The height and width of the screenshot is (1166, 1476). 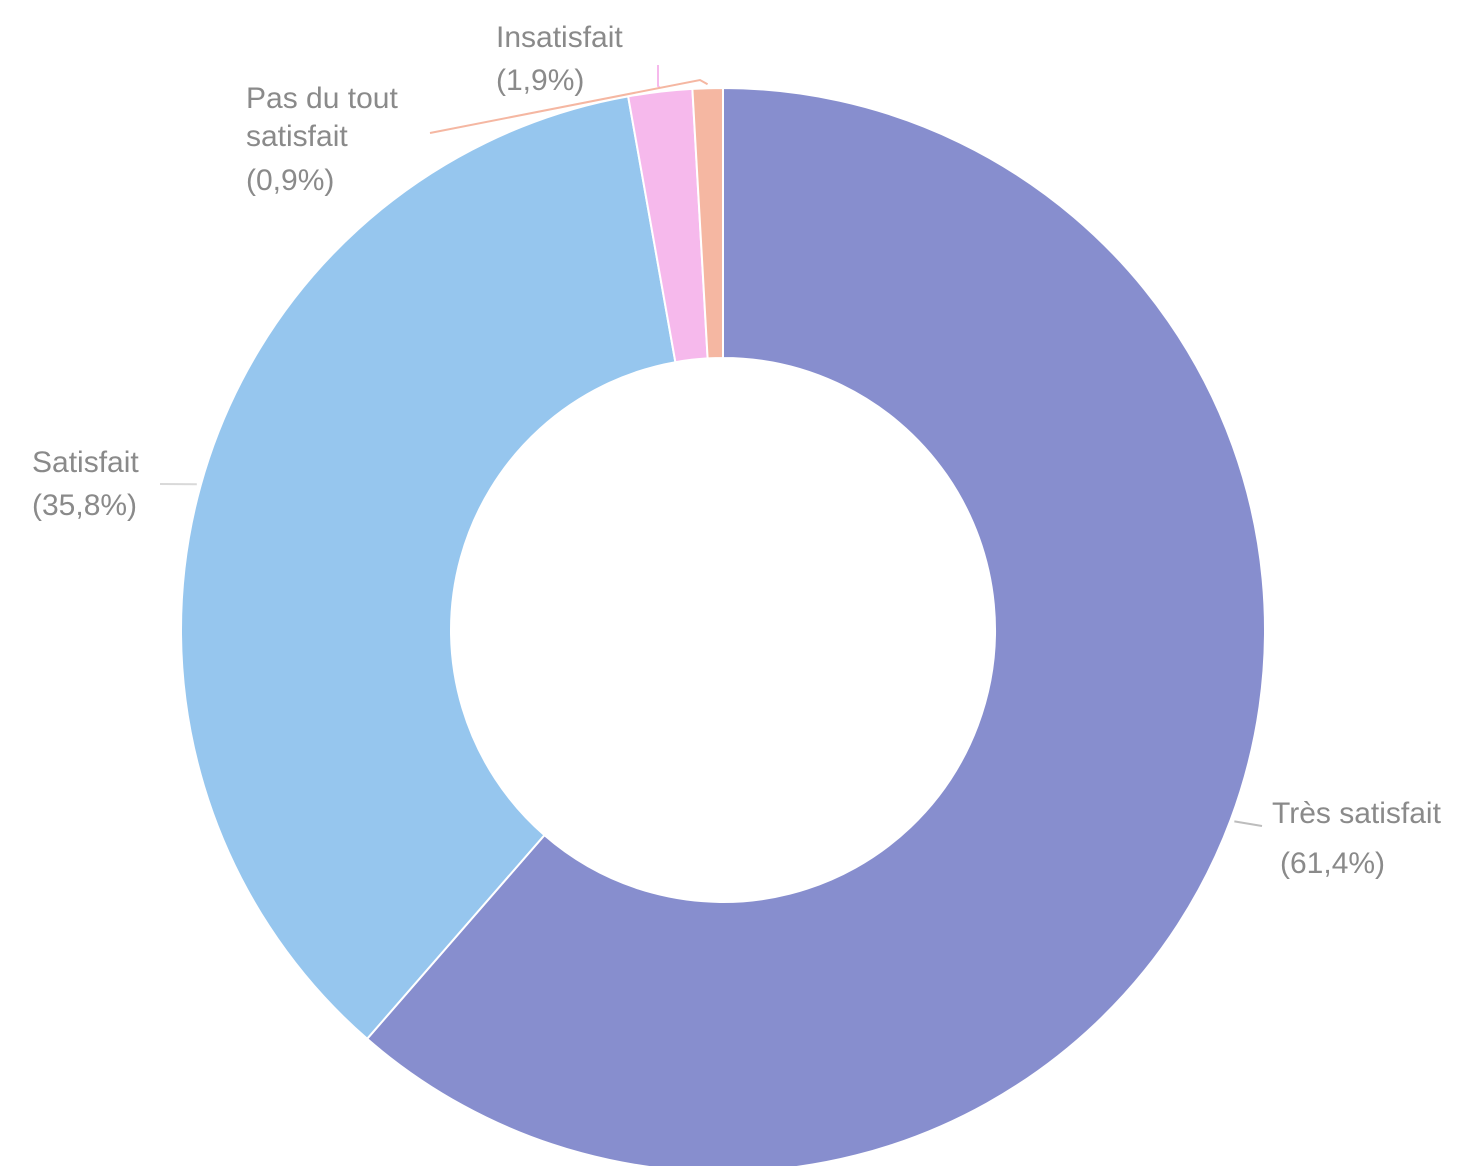 What do you see at coordinates (85, 462) in the screenshot?
I see `label-satisfait-name: Satisfait` at bounding box center [85, 462].